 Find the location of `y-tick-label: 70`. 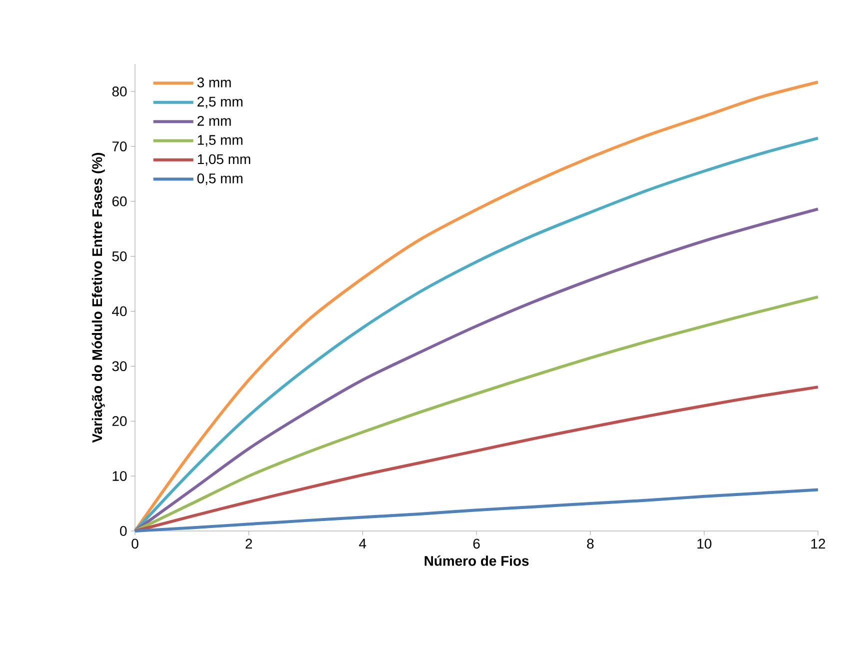

y-tick-label: 70 is located at coordinates (119, 146).